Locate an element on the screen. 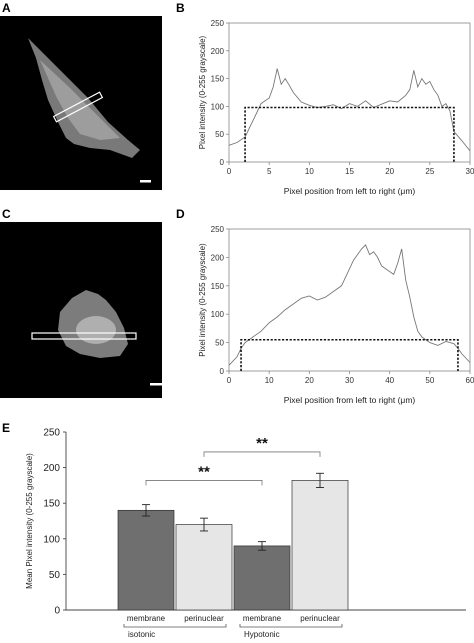 This screenshot has width=474, height=643. cell-c-nucleus-region is located at coordinates (96, 330).